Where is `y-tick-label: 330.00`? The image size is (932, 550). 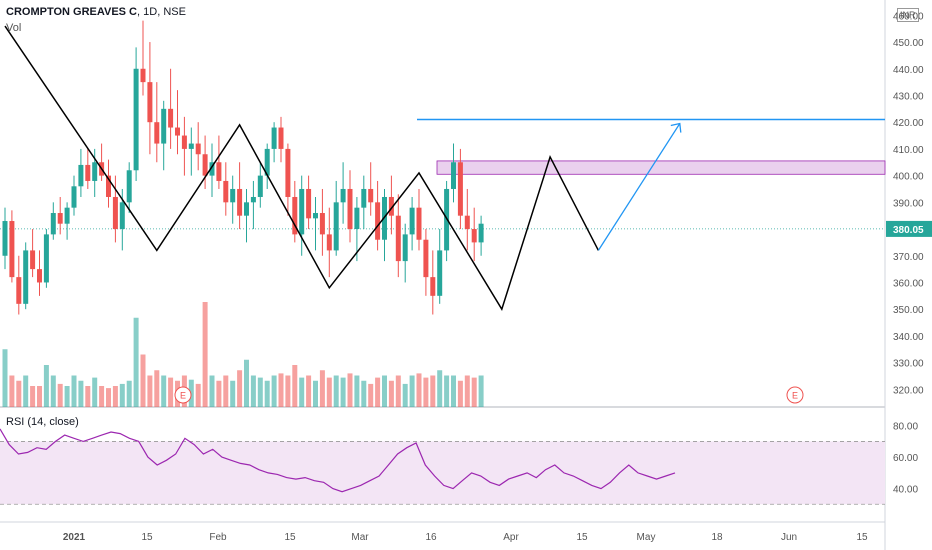 y-tick-label: 330.00 is located at coordinates (908, 364).